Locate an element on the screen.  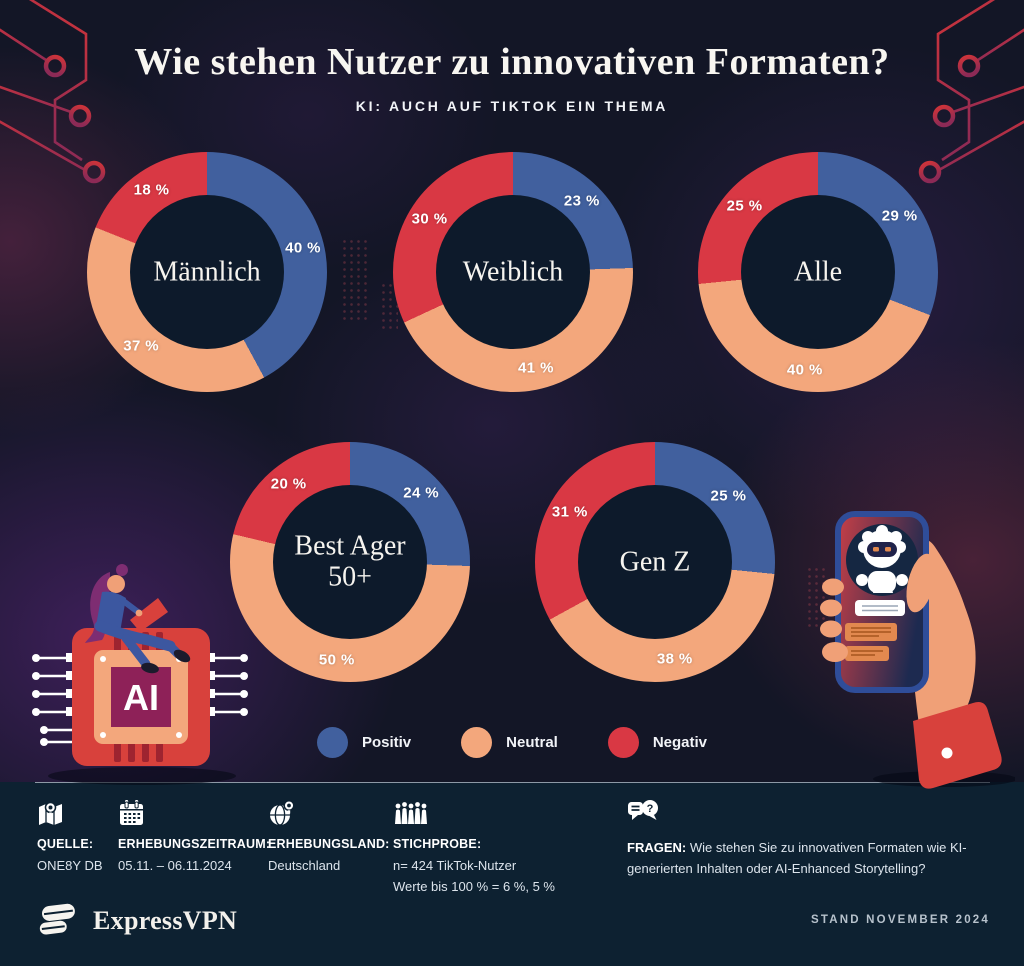
slice-value-label: 29 % is located at coordinates (899, 216).